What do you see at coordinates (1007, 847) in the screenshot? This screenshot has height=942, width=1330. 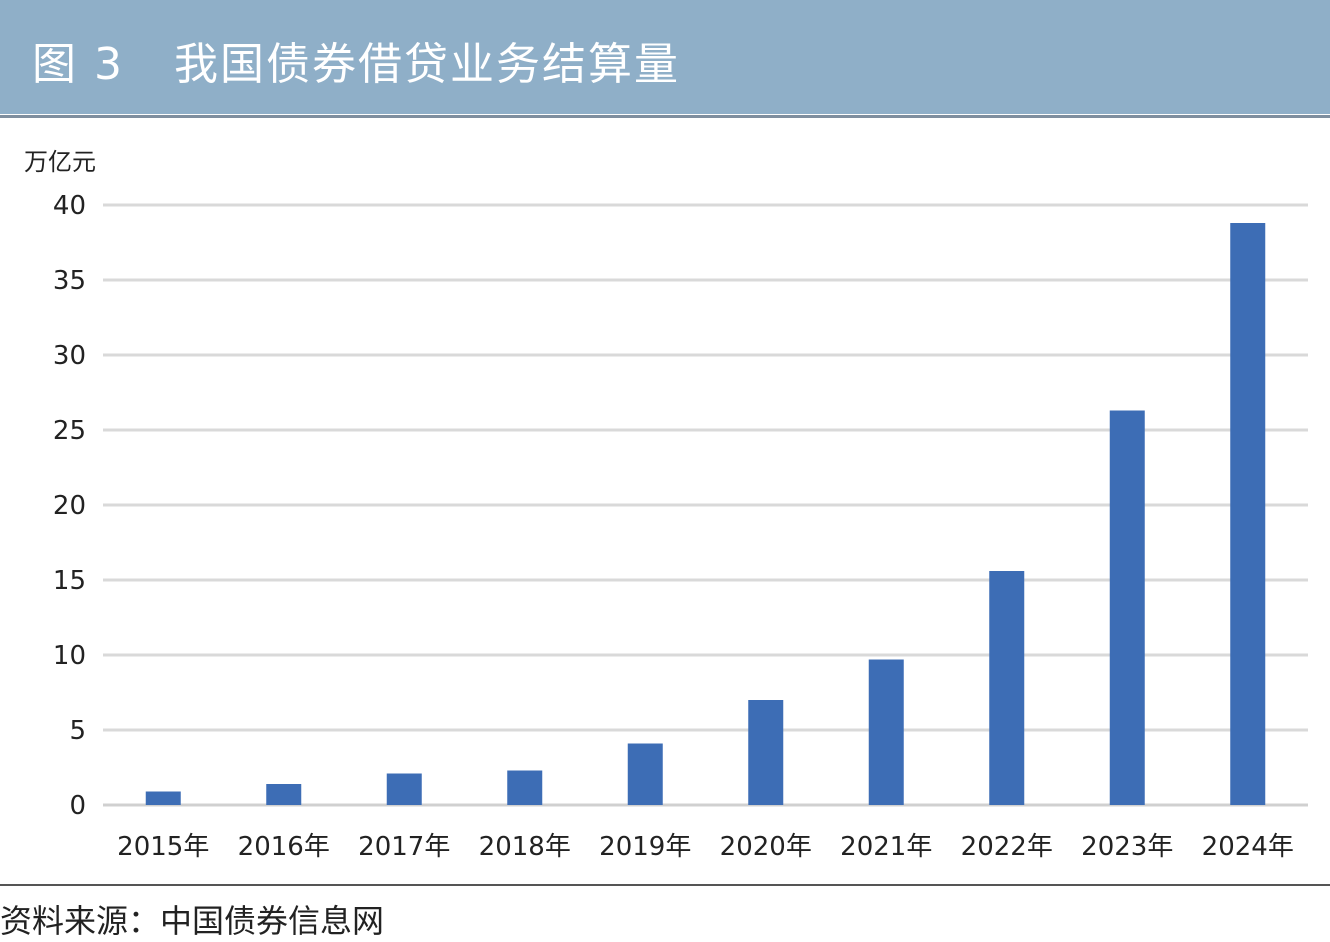 I see `x-tick-label: 2022年` at bounding box center [1007, 847].